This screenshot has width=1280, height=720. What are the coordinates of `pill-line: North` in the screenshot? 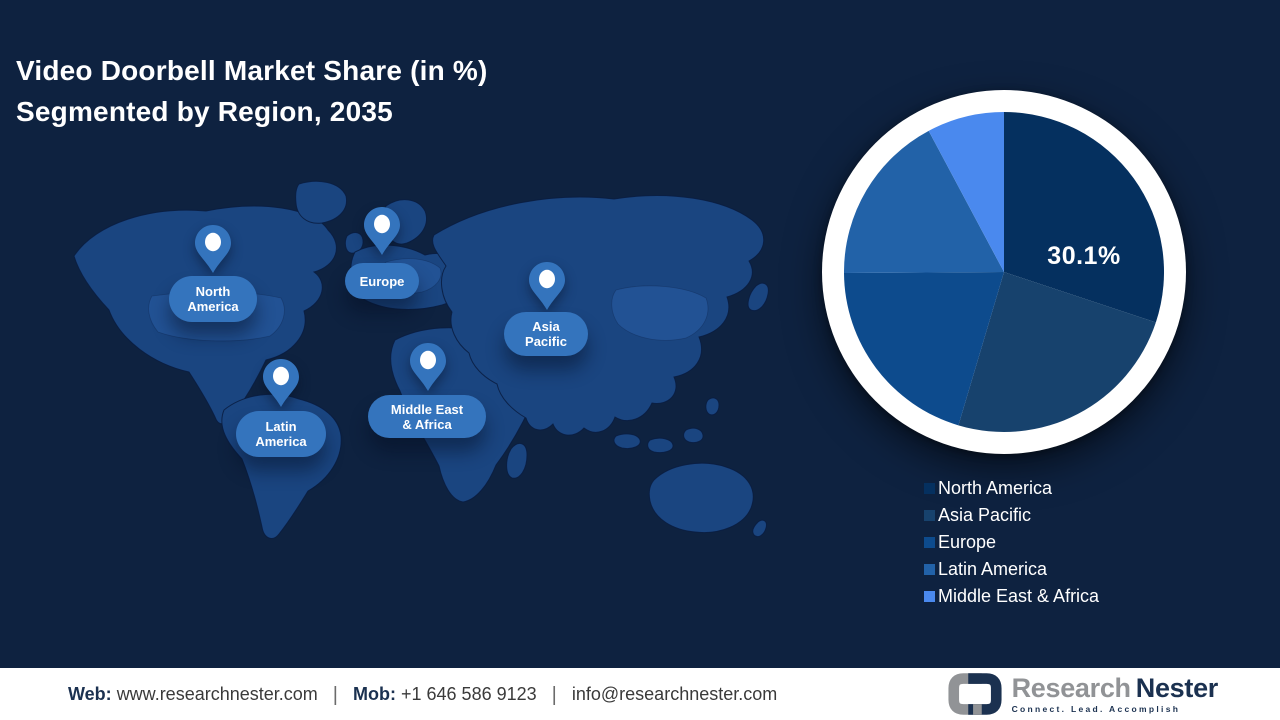 It's located at (213, 291).